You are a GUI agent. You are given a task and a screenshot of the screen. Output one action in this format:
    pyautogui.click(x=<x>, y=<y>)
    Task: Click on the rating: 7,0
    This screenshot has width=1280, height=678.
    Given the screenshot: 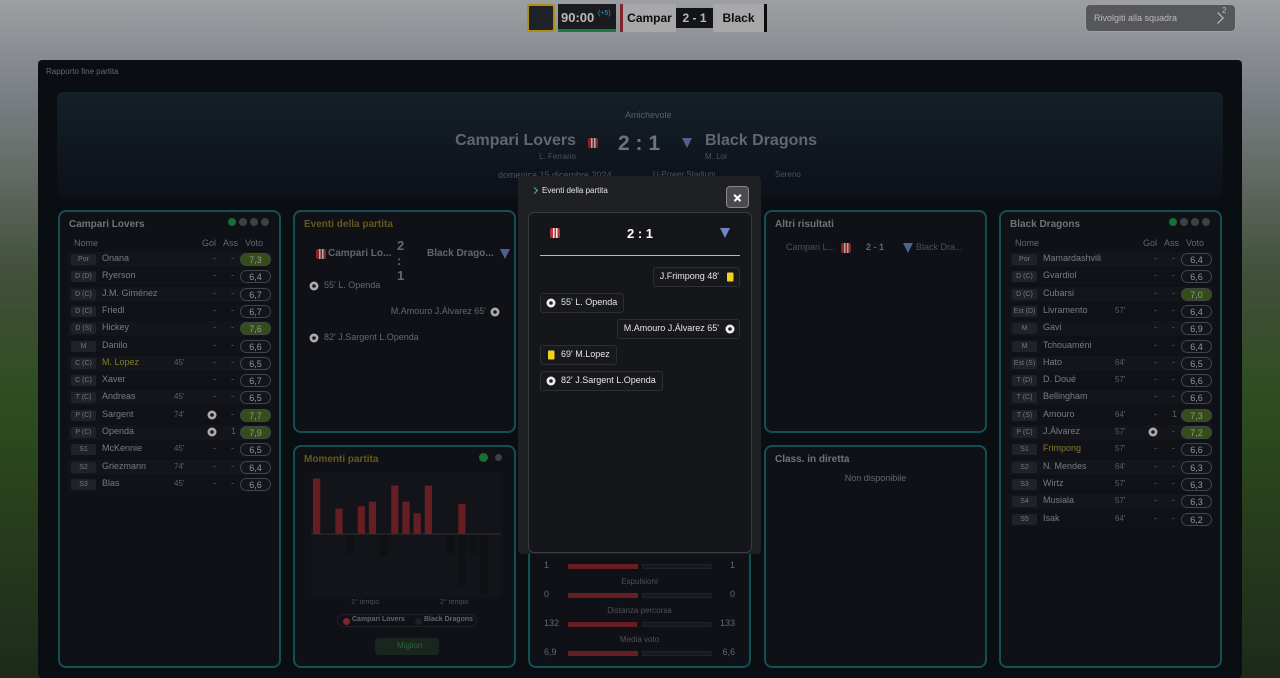 What is the action you would take?
    pyautogui.click(x=1196, y=294)
    